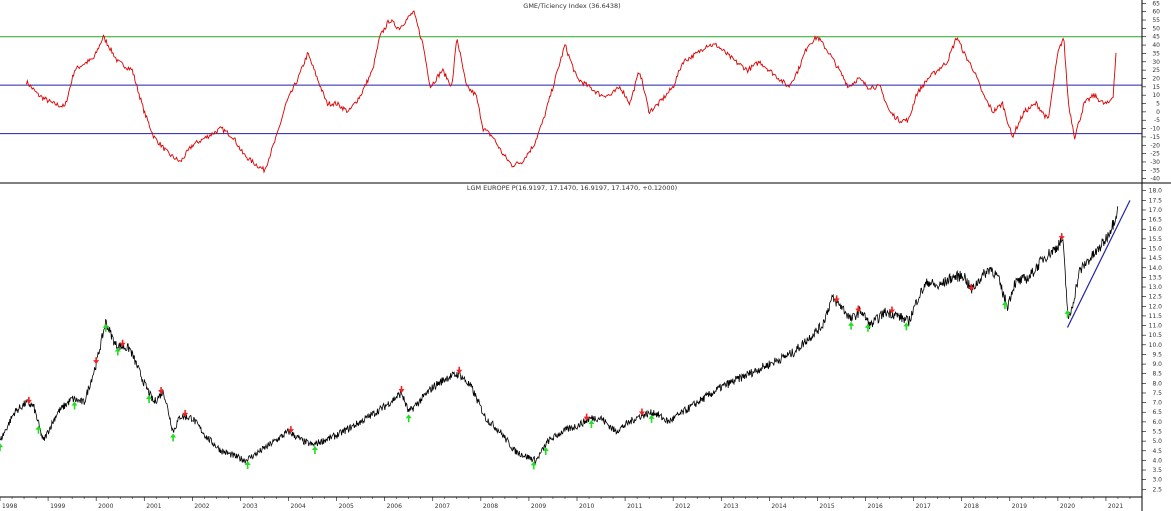  What do you see at coordinates (1157, 441) in the screenshot?
I see `price-y-tick-label: 5.0` at bounding box center [1157, 441].